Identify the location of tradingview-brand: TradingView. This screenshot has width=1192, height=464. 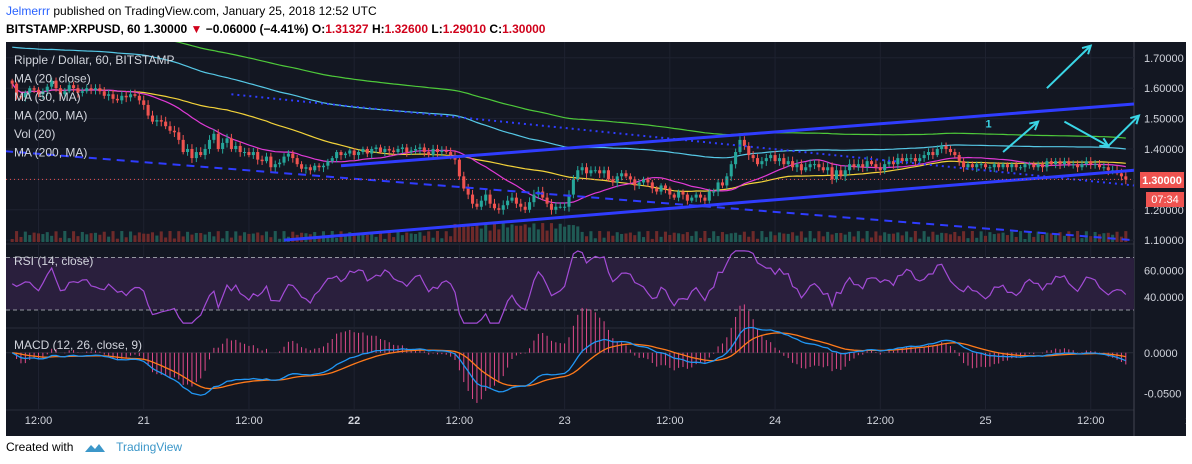
(149, 447).